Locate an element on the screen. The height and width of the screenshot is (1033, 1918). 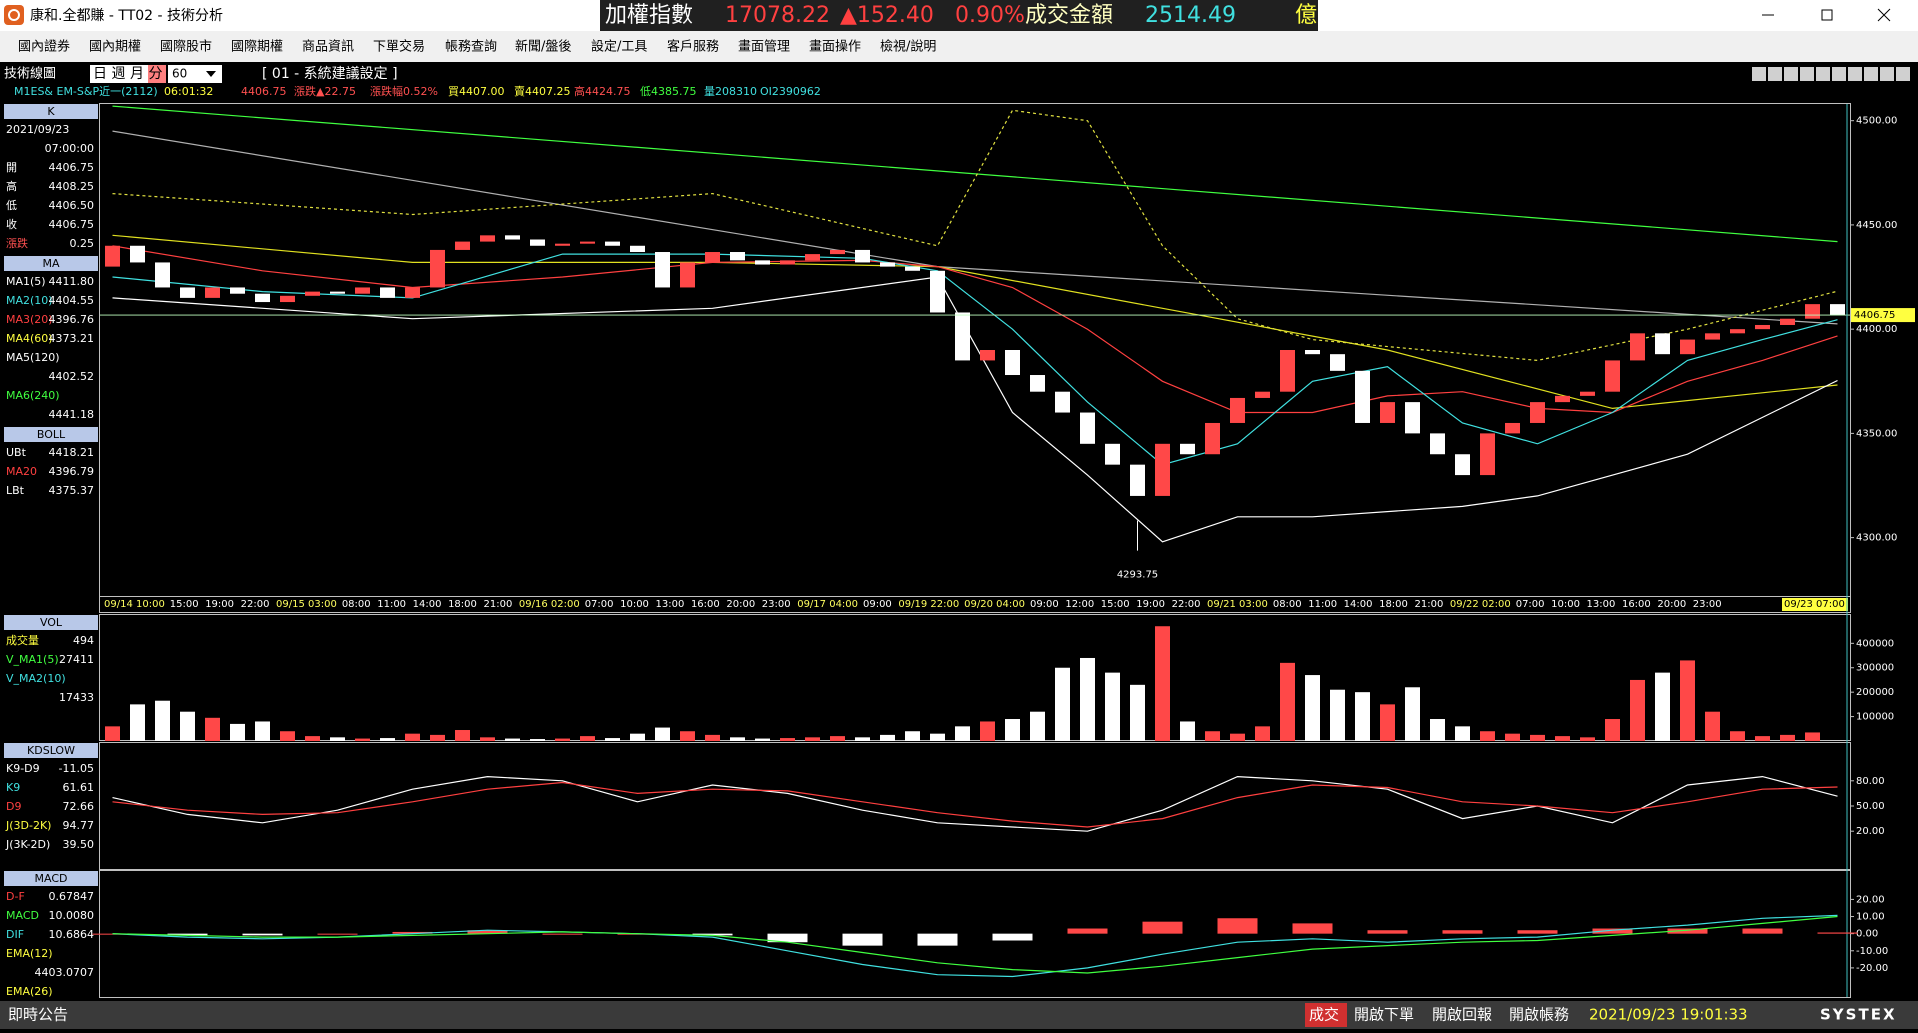
setting-name: [ 01 - 系統建議設定 ] is located at coordinates (330, 73).